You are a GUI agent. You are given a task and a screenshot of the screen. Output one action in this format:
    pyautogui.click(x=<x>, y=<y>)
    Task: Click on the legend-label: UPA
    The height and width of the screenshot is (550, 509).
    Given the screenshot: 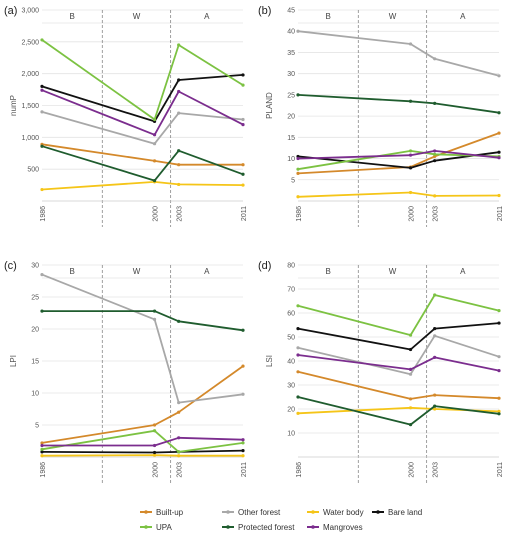 What is the action you would take?
    pyautogui.click(x=164, y=527)
    